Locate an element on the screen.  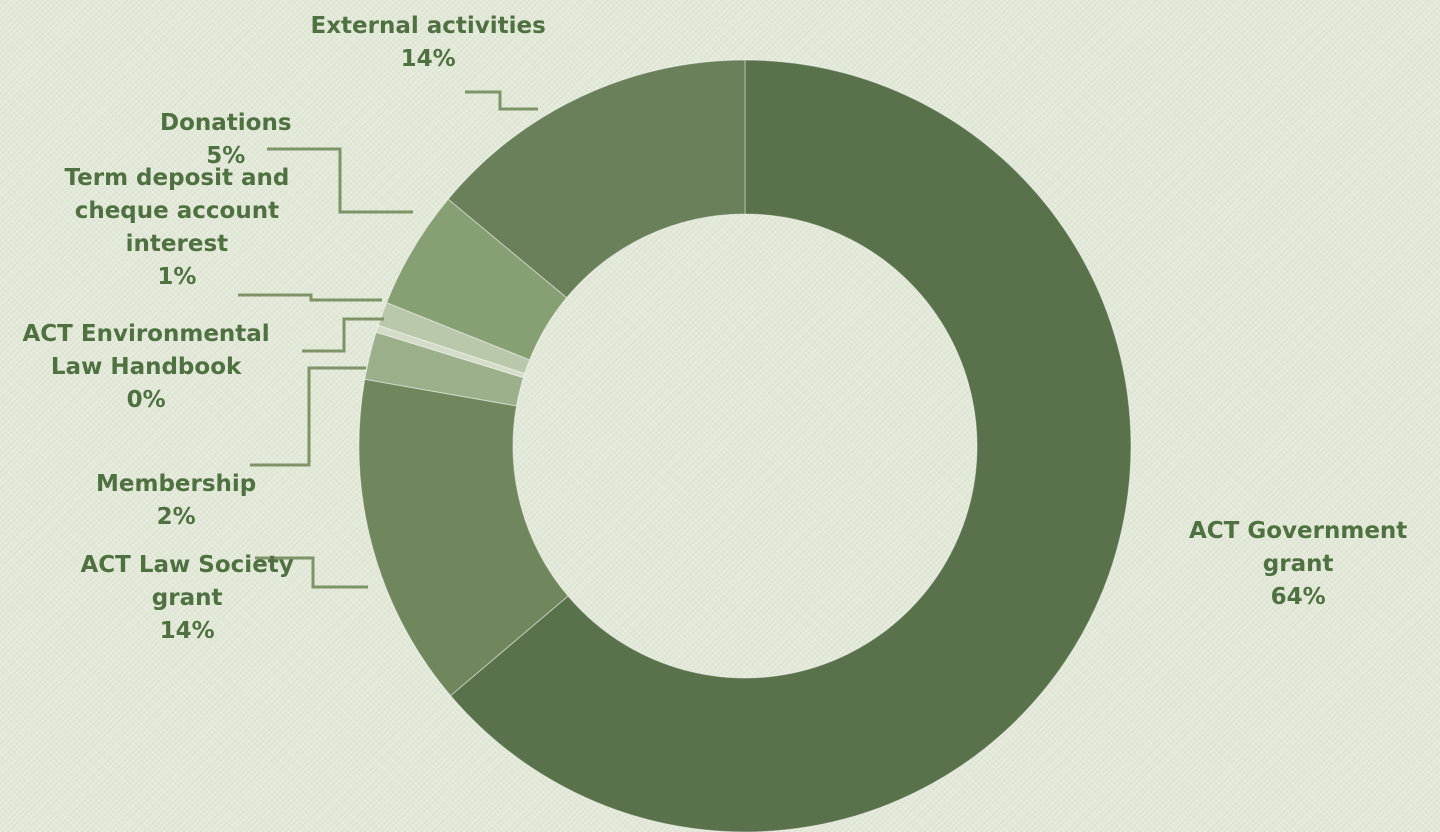
slice-value-label: 1% is located at coordinates (177, 277).